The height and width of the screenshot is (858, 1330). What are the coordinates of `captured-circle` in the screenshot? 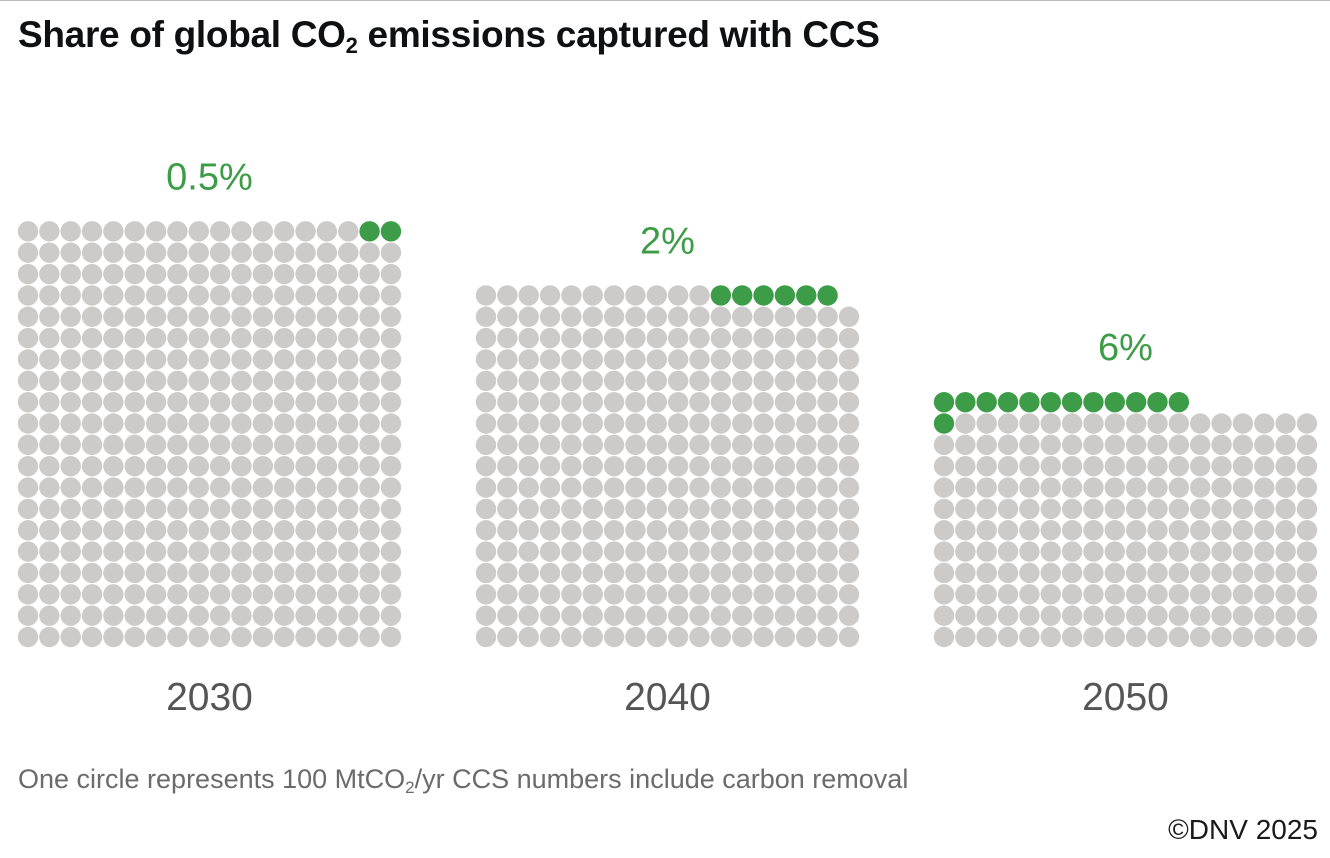 It's located at (1008, 402).